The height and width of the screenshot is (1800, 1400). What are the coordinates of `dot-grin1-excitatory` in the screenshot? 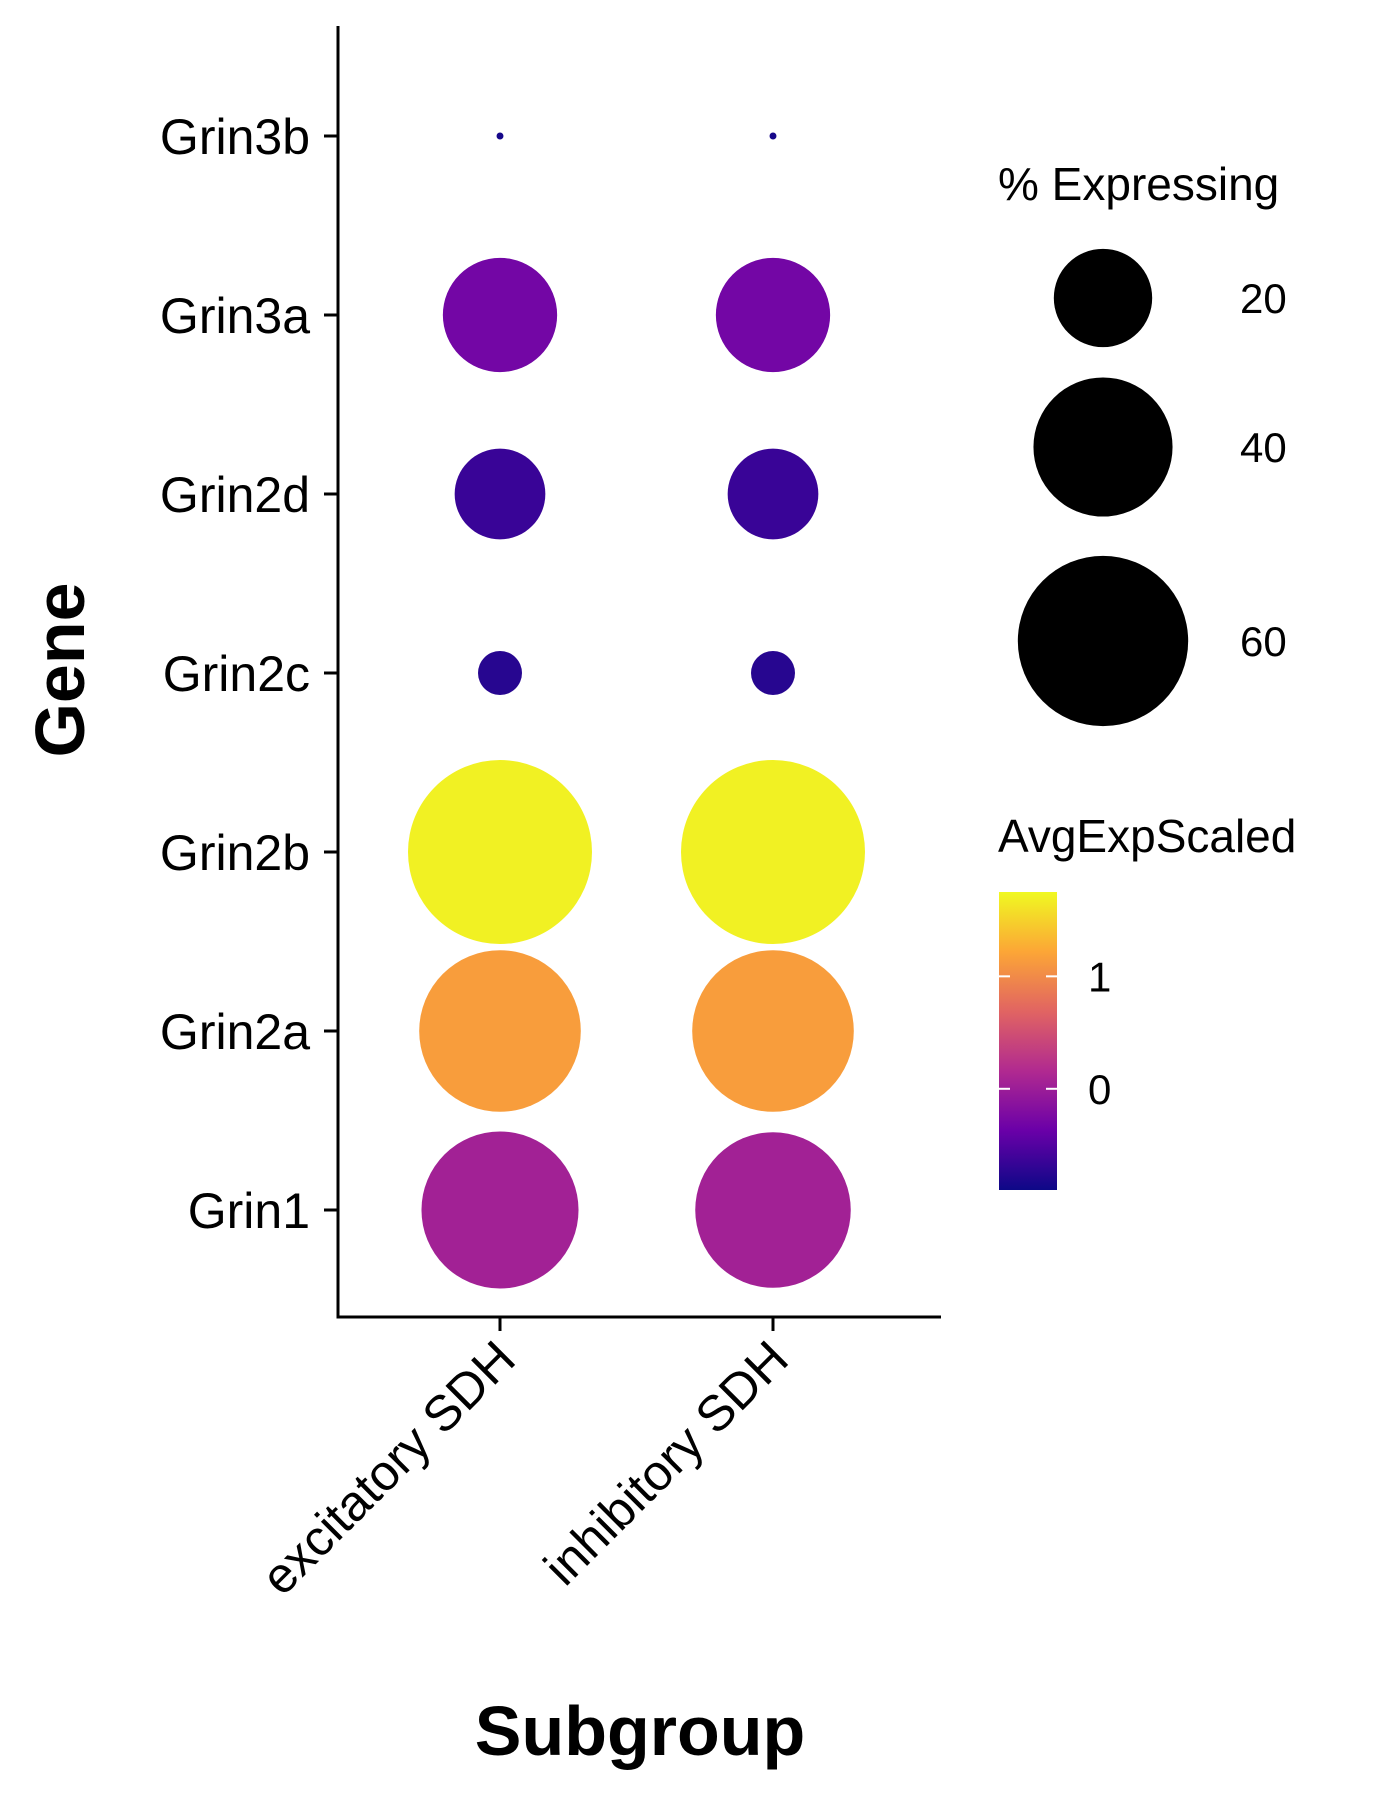 It's located at (500, 1210).